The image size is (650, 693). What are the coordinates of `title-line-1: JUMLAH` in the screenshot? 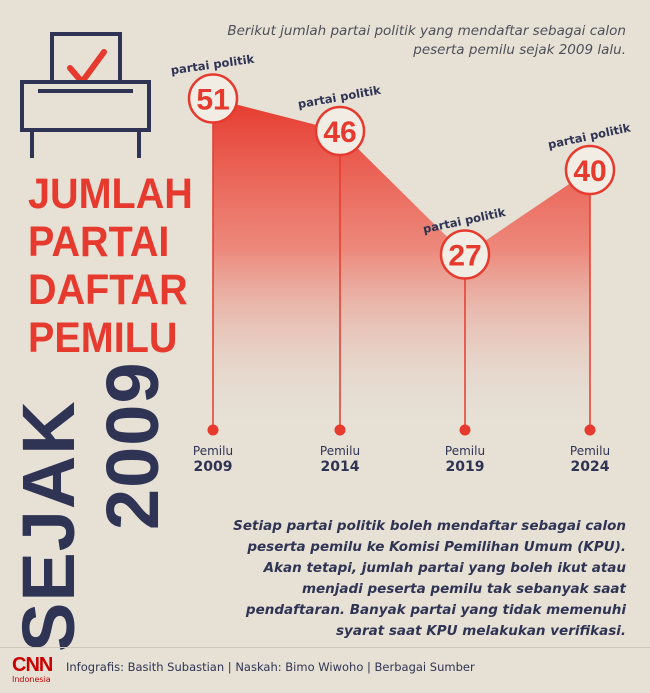 It's located at (110, 194).